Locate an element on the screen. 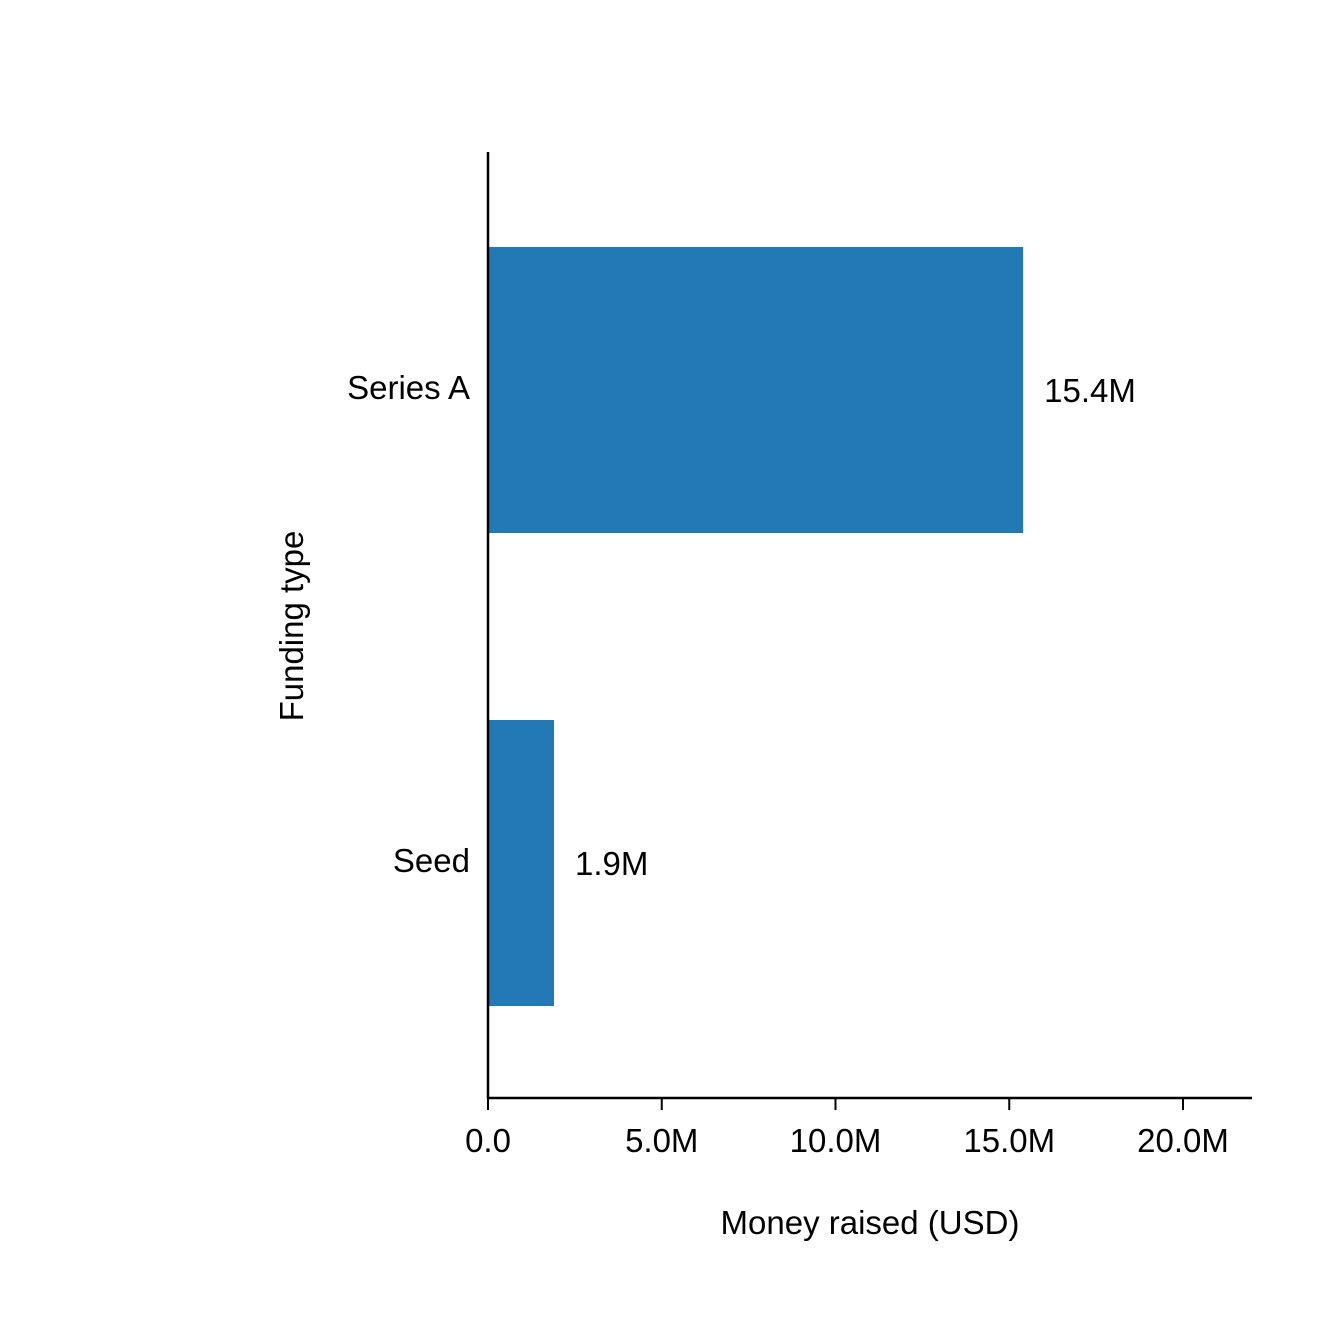 This screenshot has width=1320, height=1320. x-ticks-group: 0.0 5.0M 10.0M 15.0M 20.0M is located at coordinates (847, 1128).